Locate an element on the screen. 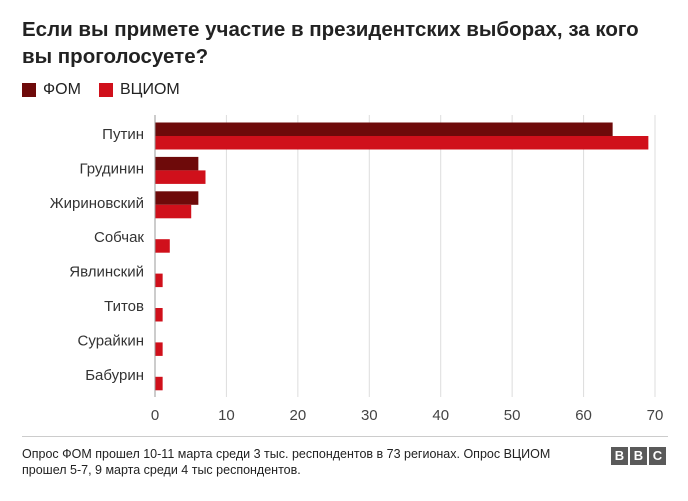  legend-label-vciom: ВЦИОМ is located at coordinates (149, 89).